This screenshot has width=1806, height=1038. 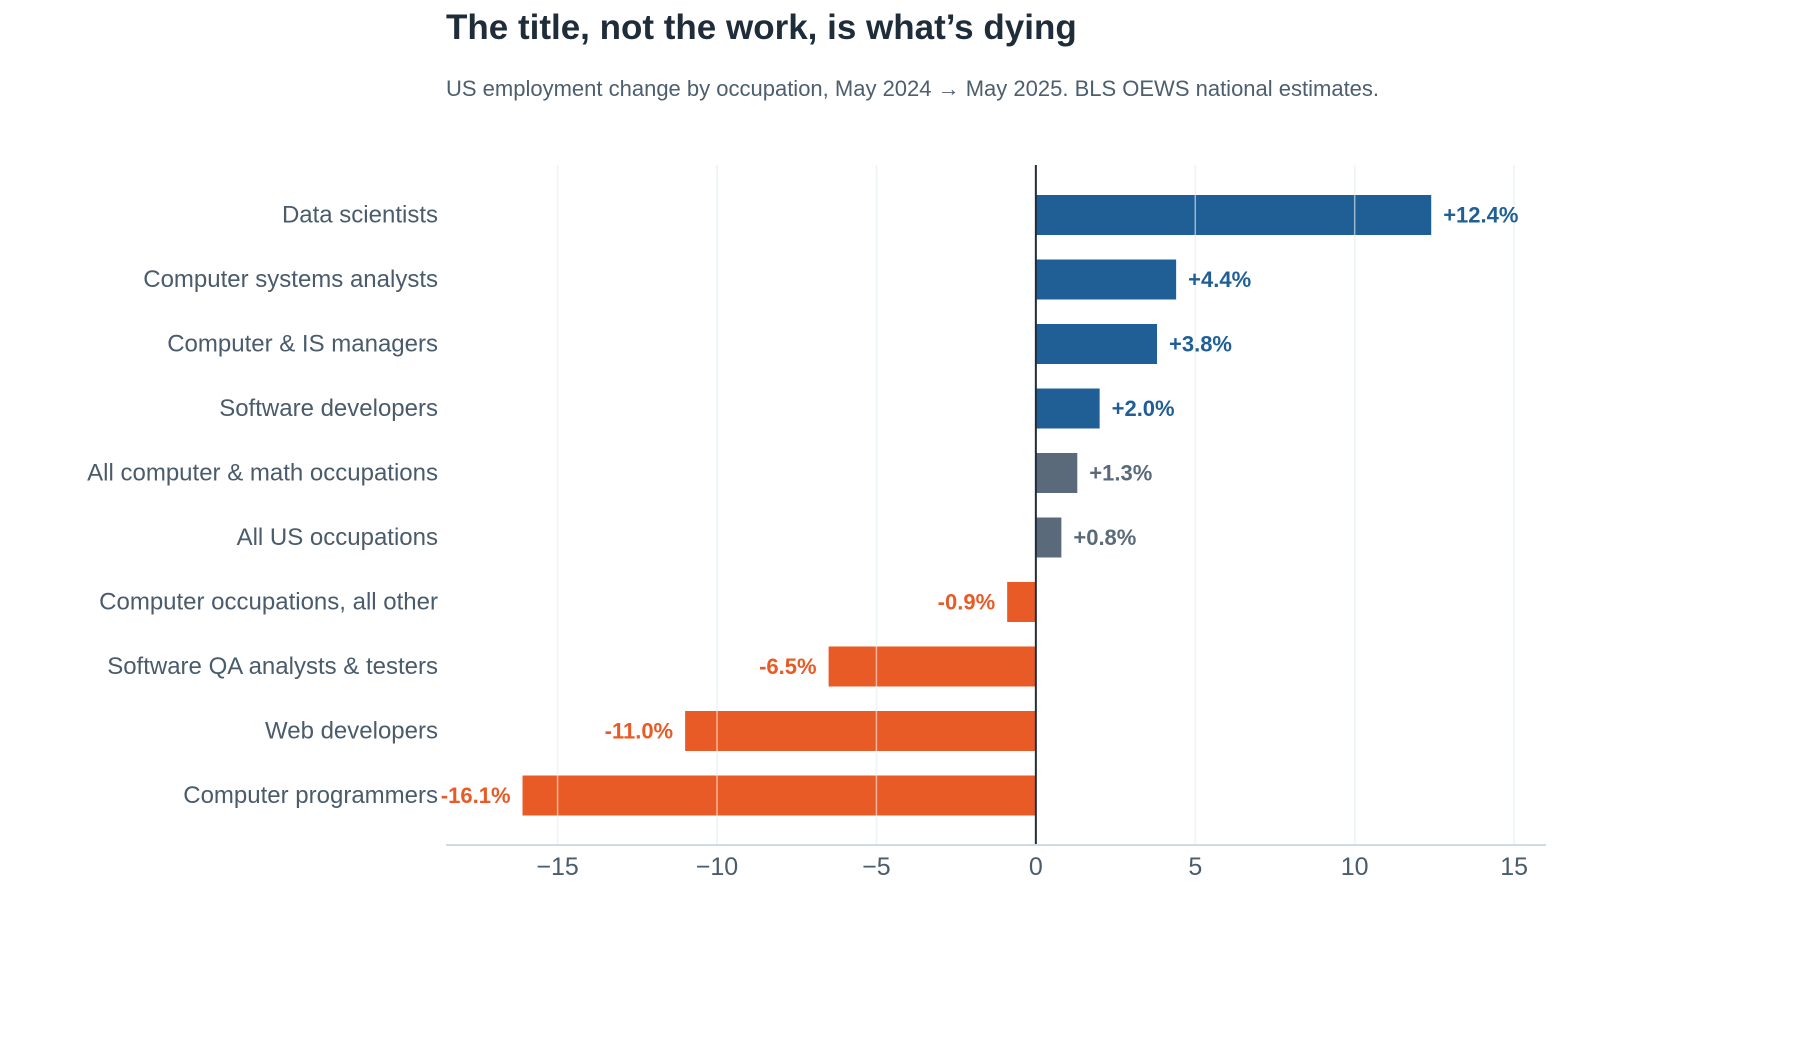 What do you see at coordinates (476, 795) in the screenshot?
I see `data-label: -16.1%` at bounding box center [476, 795].